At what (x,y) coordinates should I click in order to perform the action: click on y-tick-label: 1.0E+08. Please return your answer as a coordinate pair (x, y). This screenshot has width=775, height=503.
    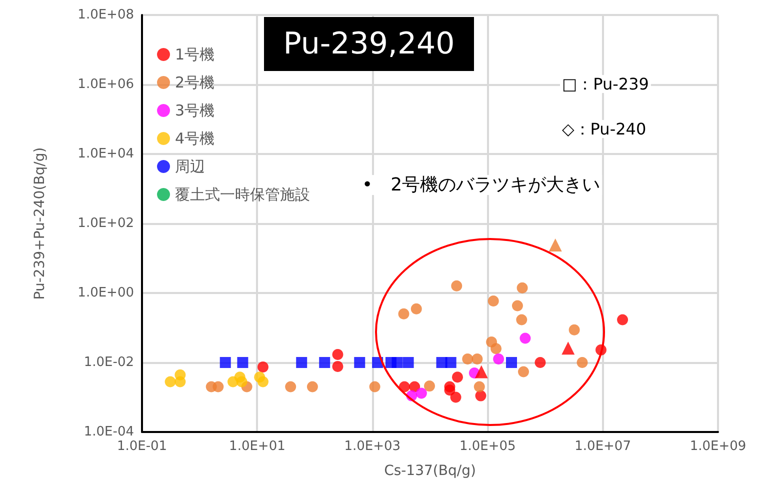
    Looking at the image, I should click on (106, 15).